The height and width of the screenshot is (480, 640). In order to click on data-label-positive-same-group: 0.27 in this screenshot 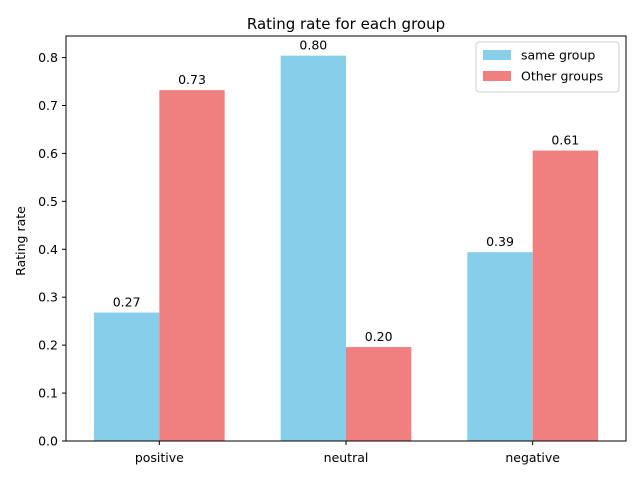, I will do `click(127, 302)`.